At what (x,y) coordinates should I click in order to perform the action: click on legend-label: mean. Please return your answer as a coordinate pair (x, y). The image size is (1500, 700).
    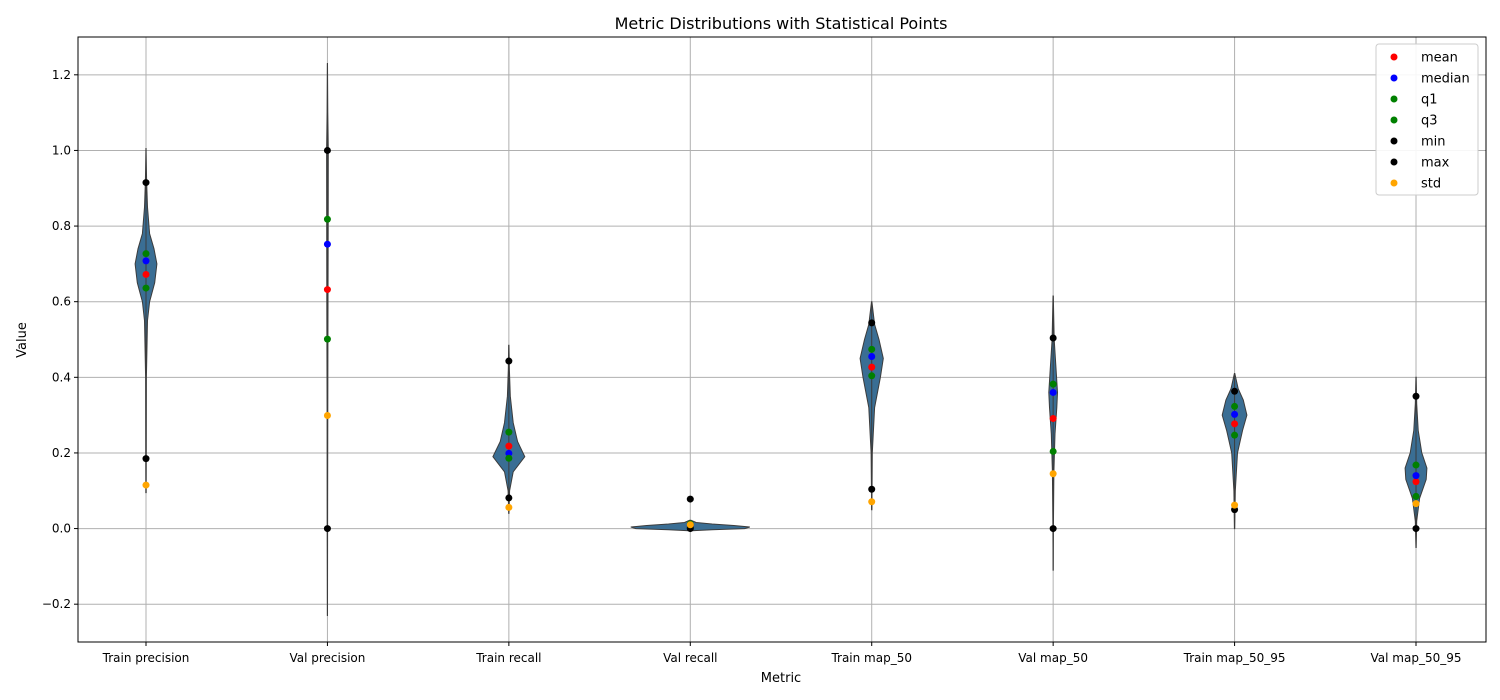
    Looking at the image, I should click on (1439, 58).